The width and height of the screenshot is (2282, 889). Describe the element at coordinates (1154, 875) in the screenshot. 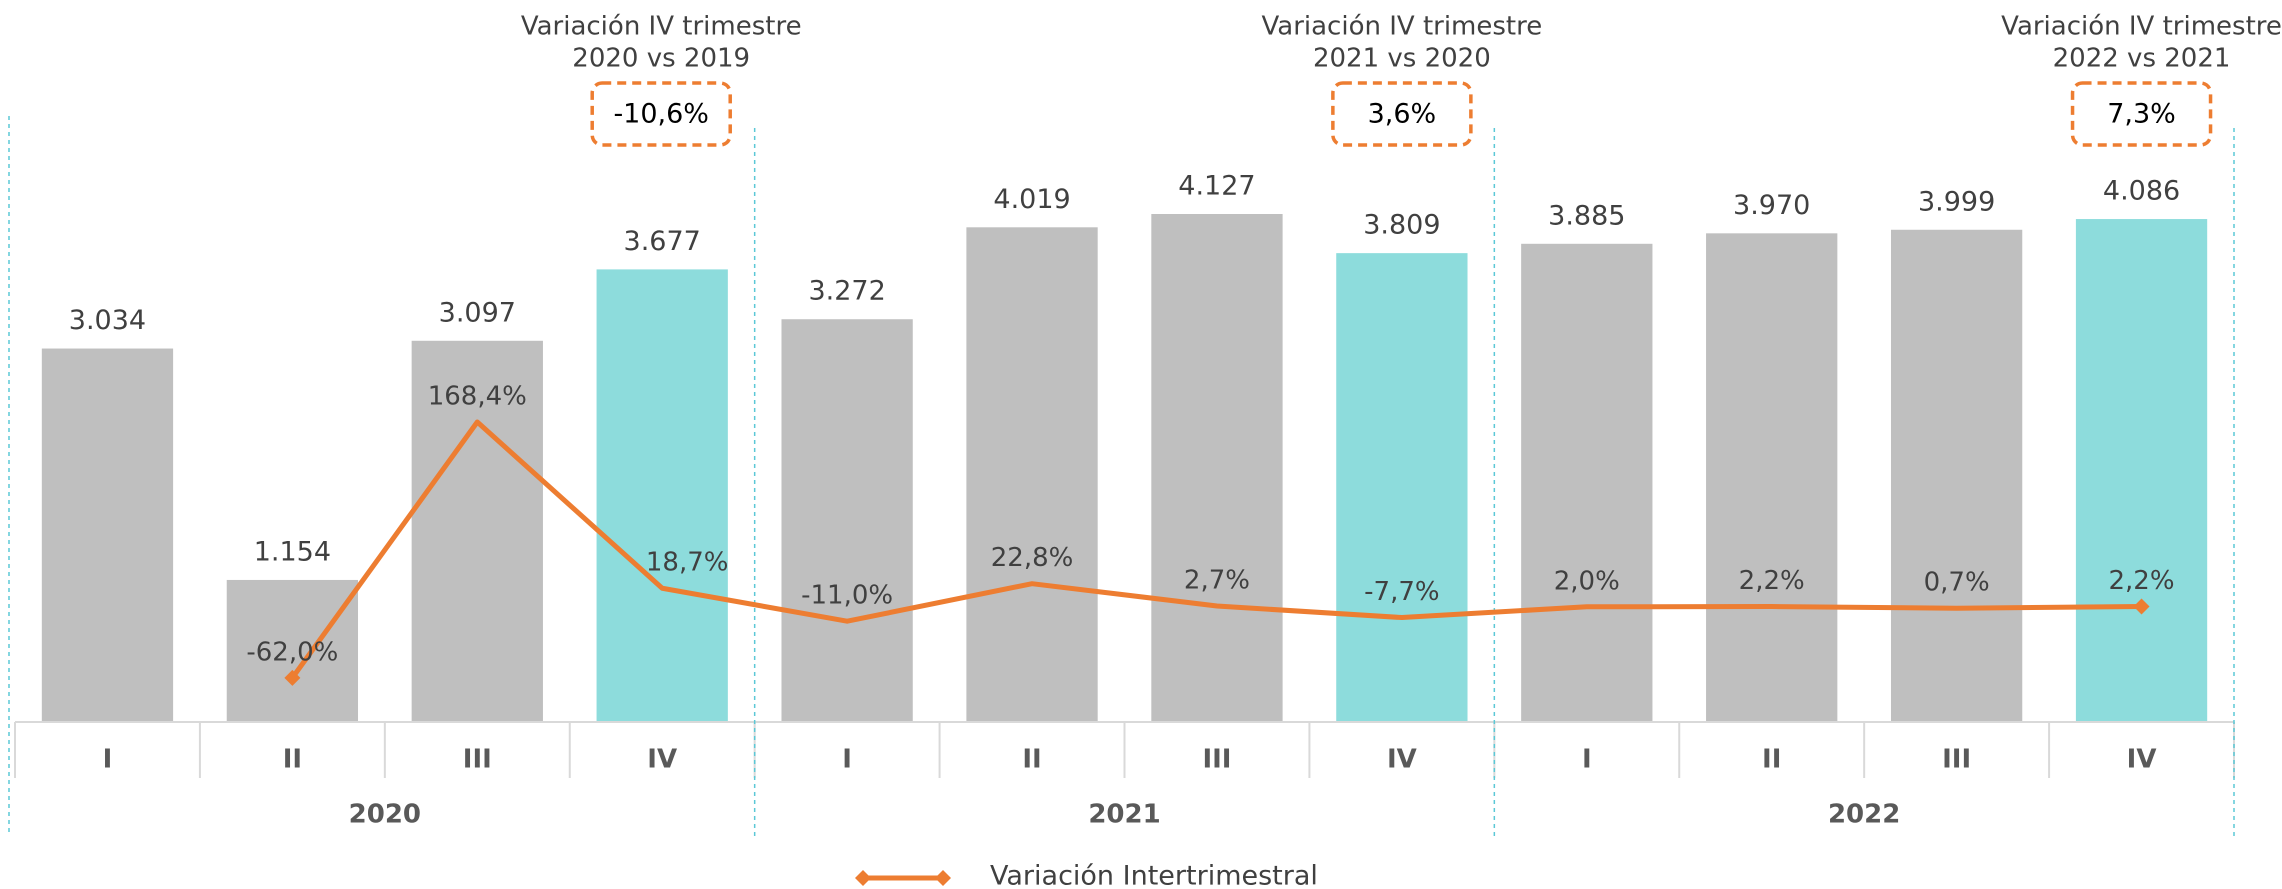

I see `legend-label: Variación Intertrimestral` at that location.